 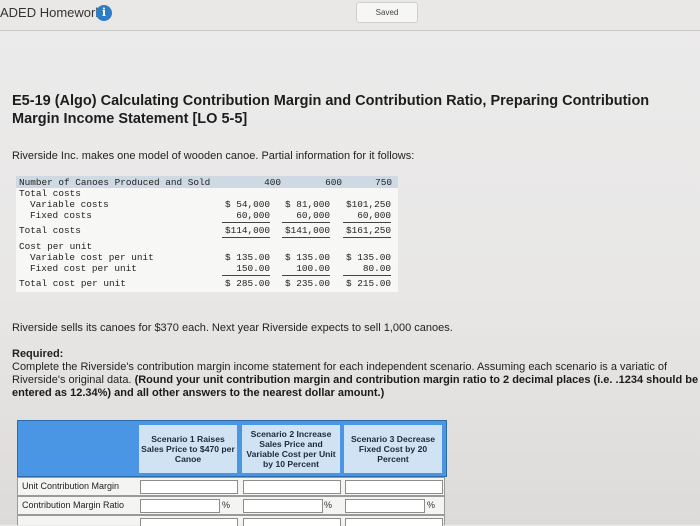 I want to click on fixed-cost-600: 60,000, so click(x=313, y=215).